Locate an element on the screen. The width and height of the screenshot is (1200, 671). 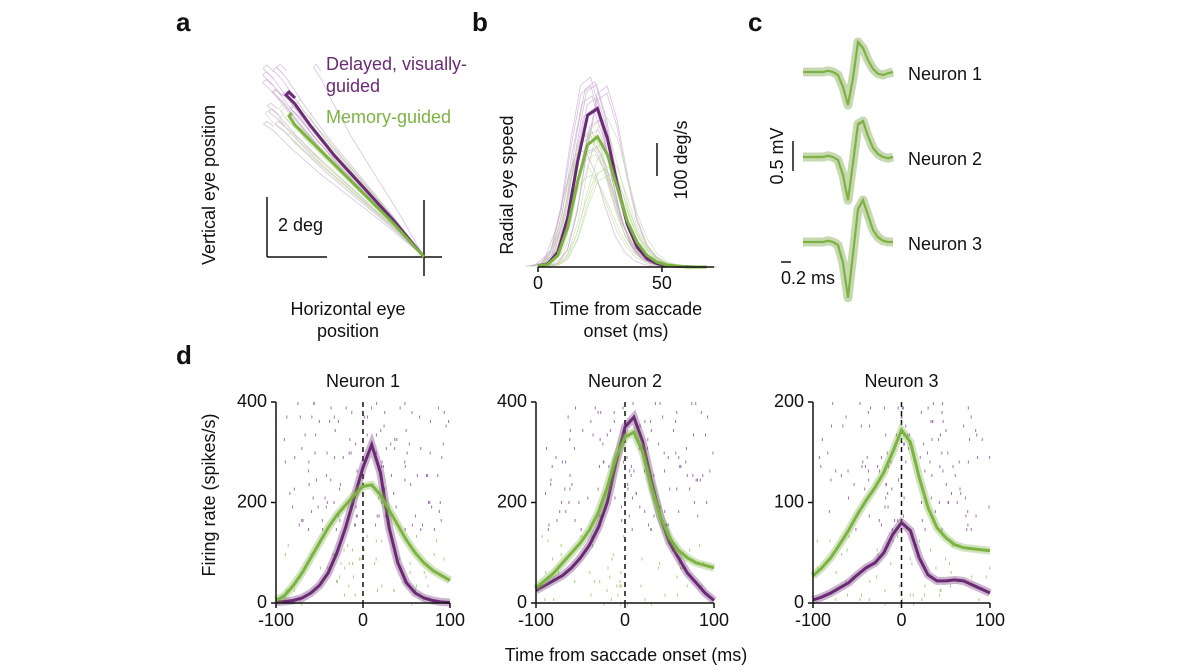
neuron-label: Neuron 3 is located at coordinates (945, 244).